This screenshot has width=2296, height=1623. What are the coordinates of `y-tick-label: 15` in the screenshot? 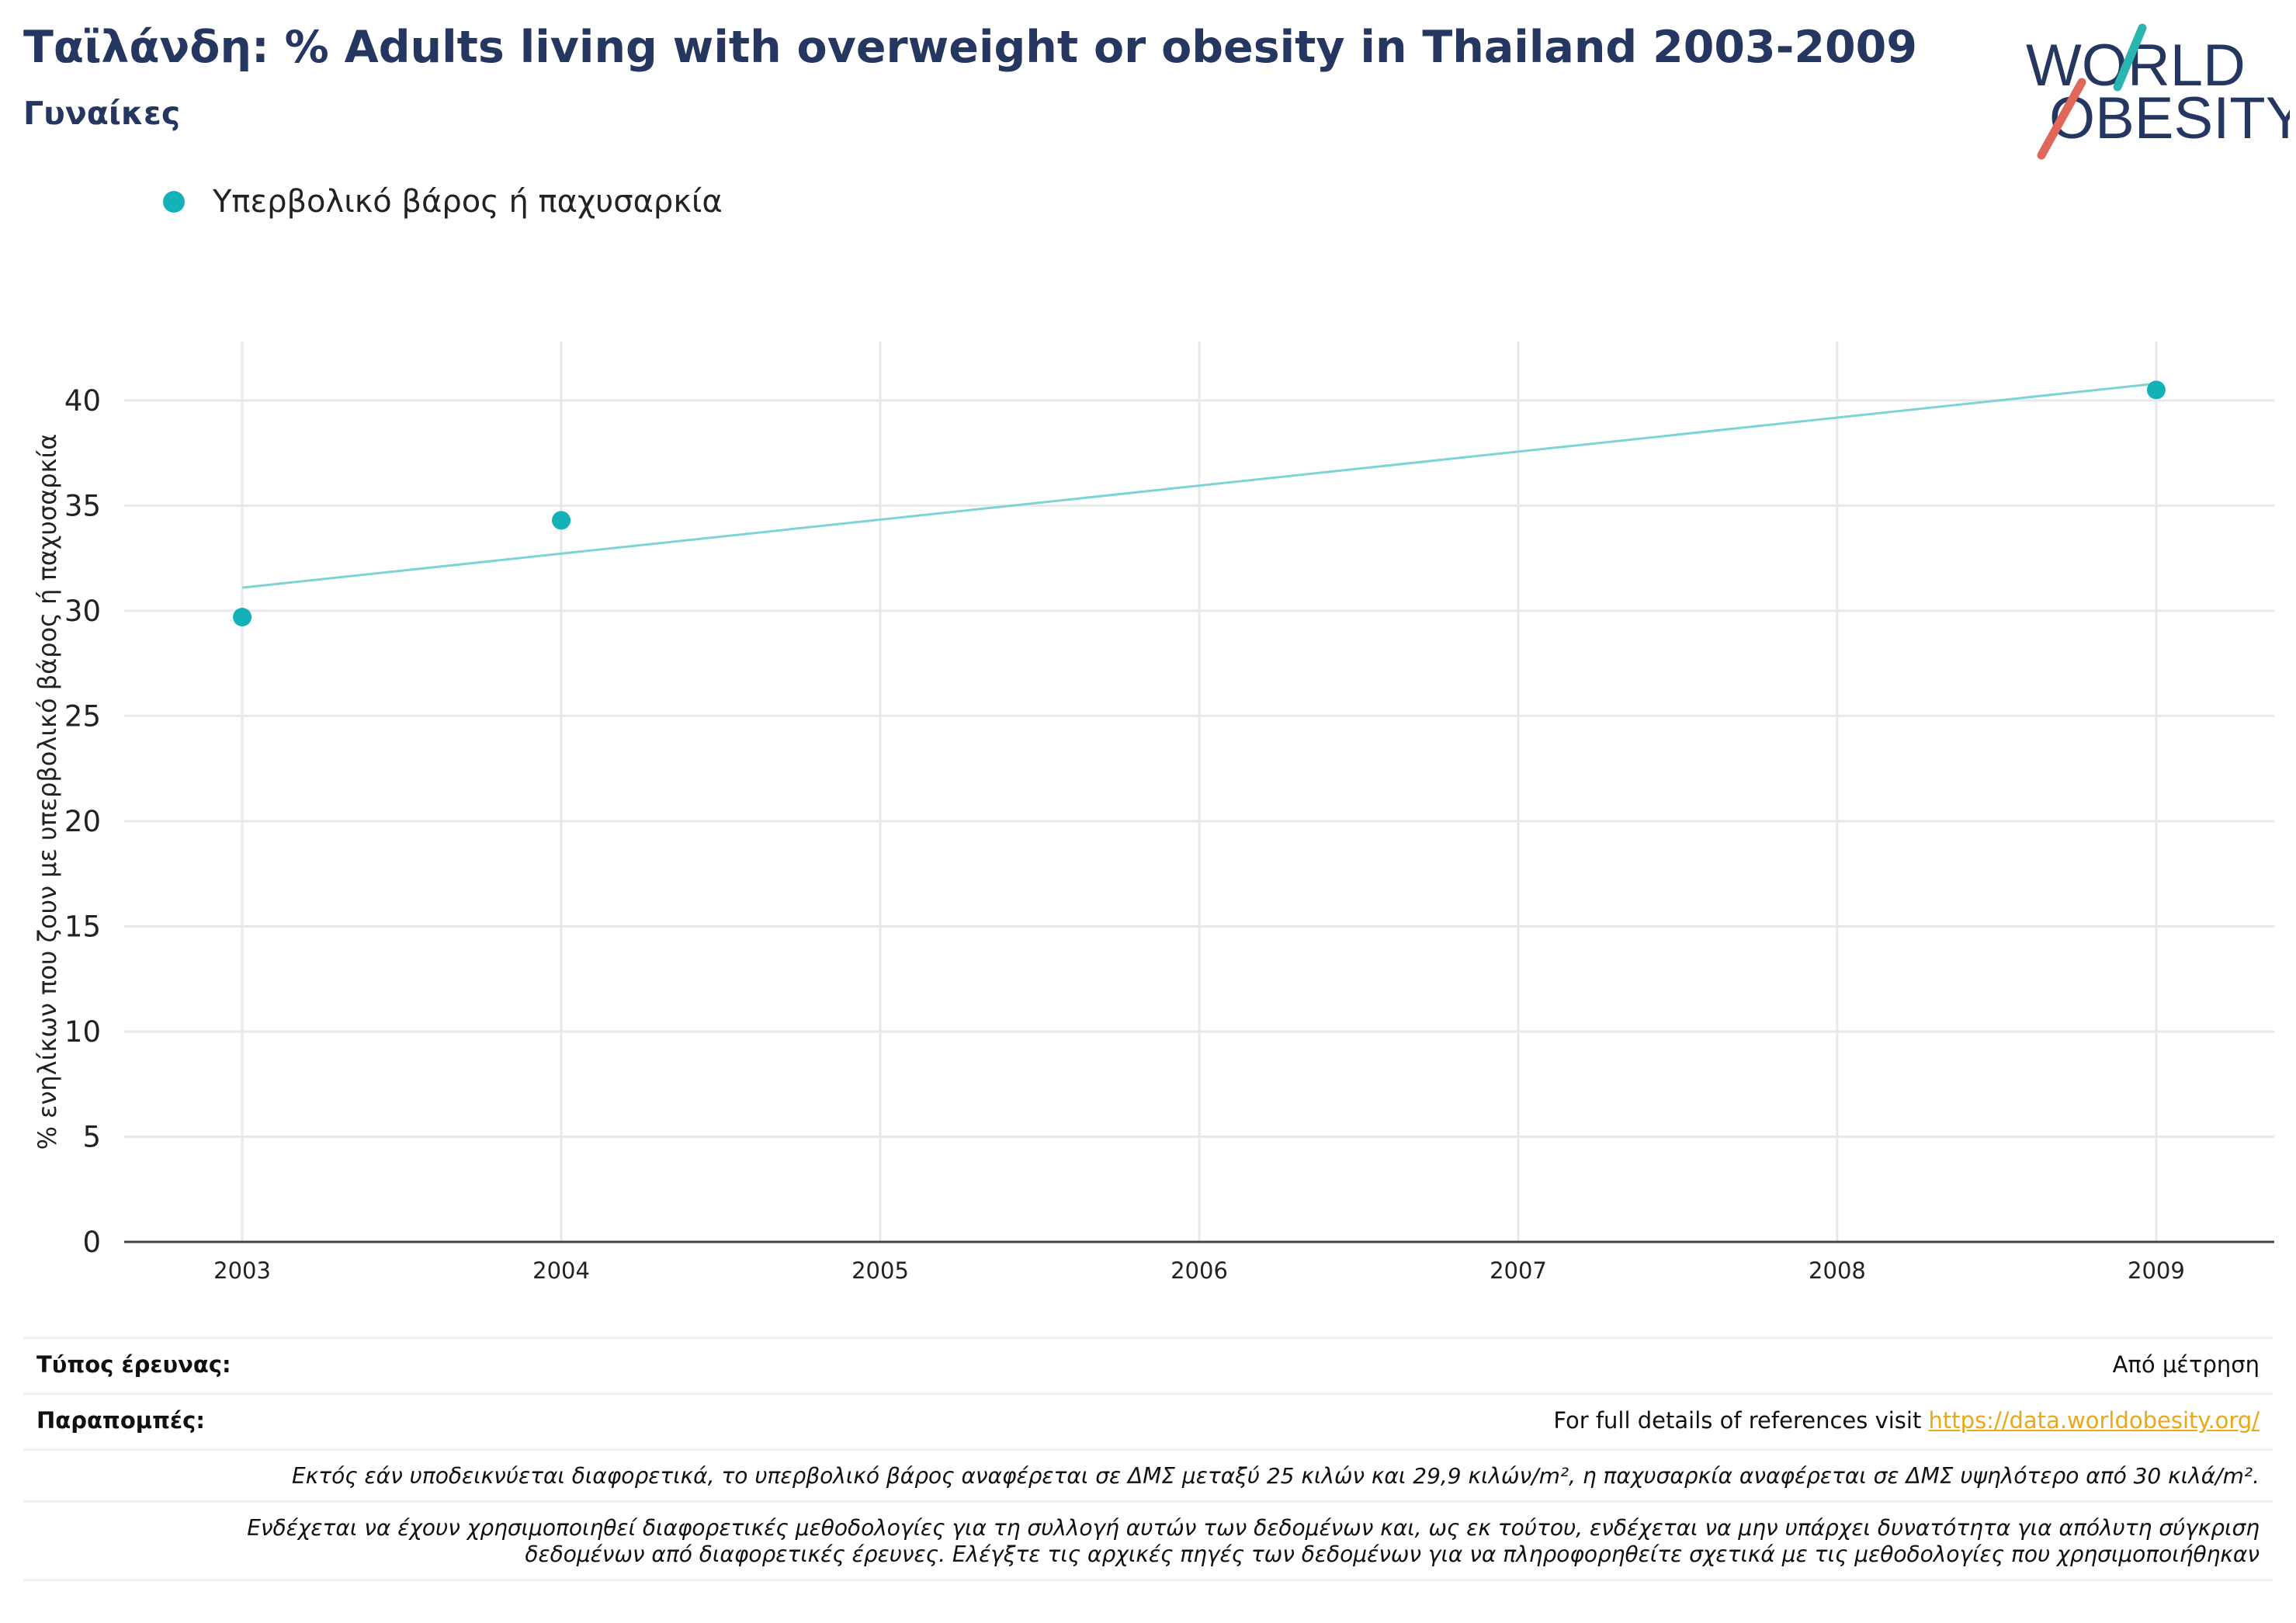 It's located at (82, 926).